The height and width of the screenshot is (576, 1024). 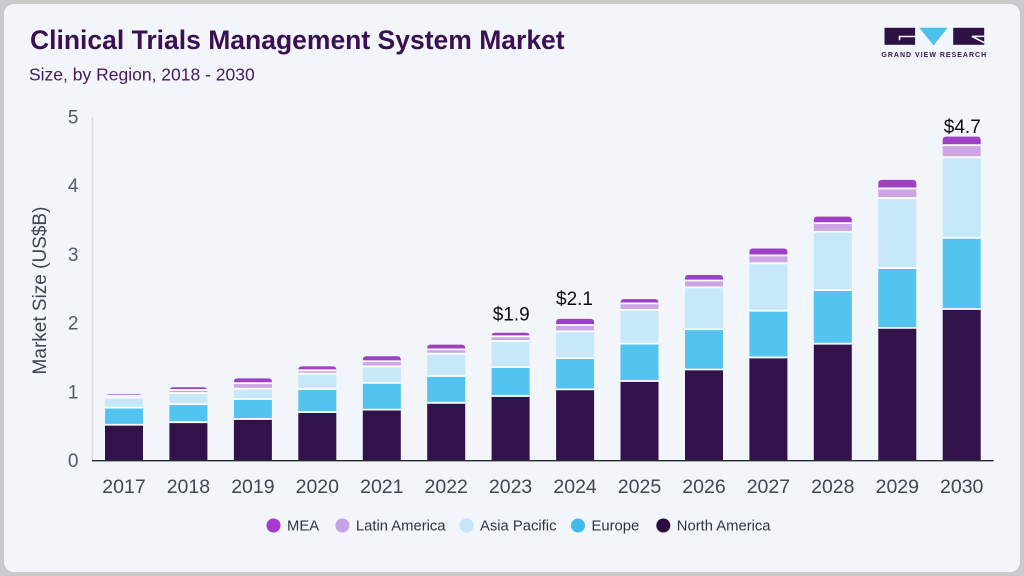 I want to click on svg-text: 2028, so click(x=832, y=487).